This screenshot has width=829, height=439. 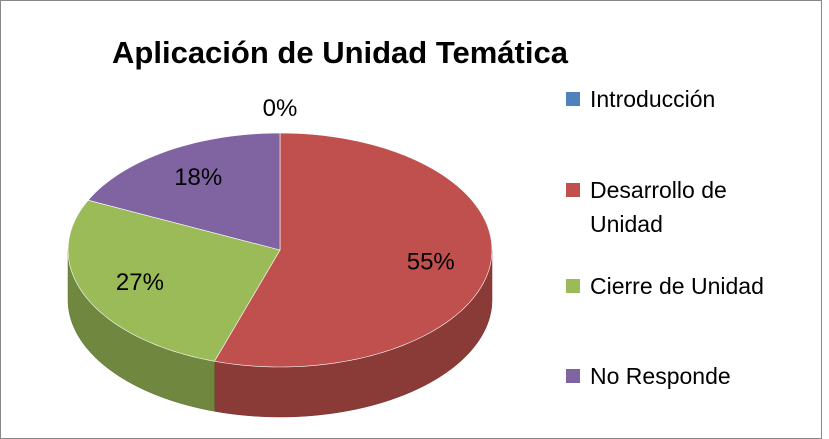 I want to click on data-label: 27%, so click(x=140, y=282).